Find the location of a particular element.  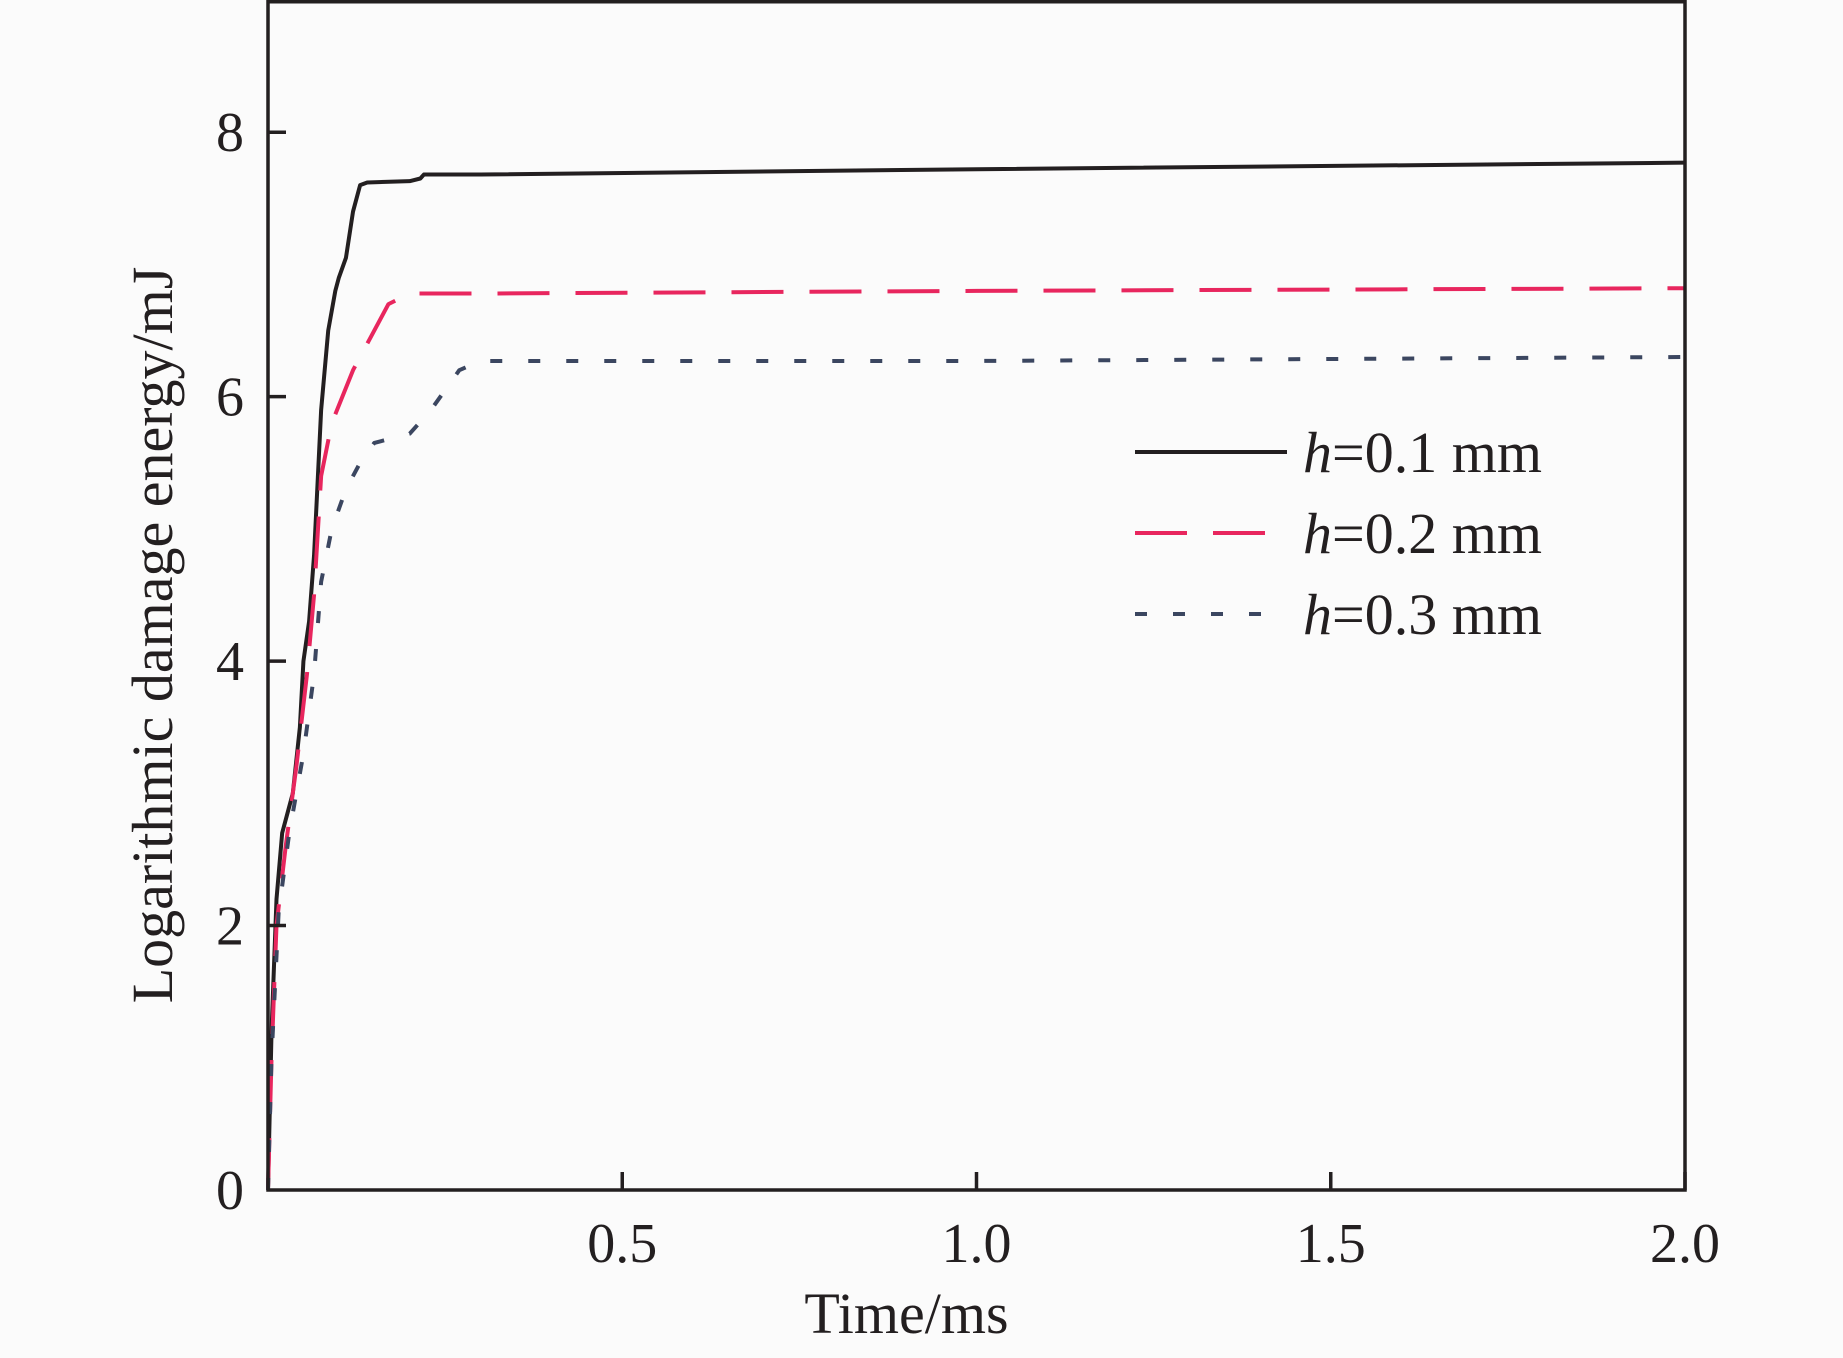

x-tick-label: 1.0 is located at coordinates (977, 1244).